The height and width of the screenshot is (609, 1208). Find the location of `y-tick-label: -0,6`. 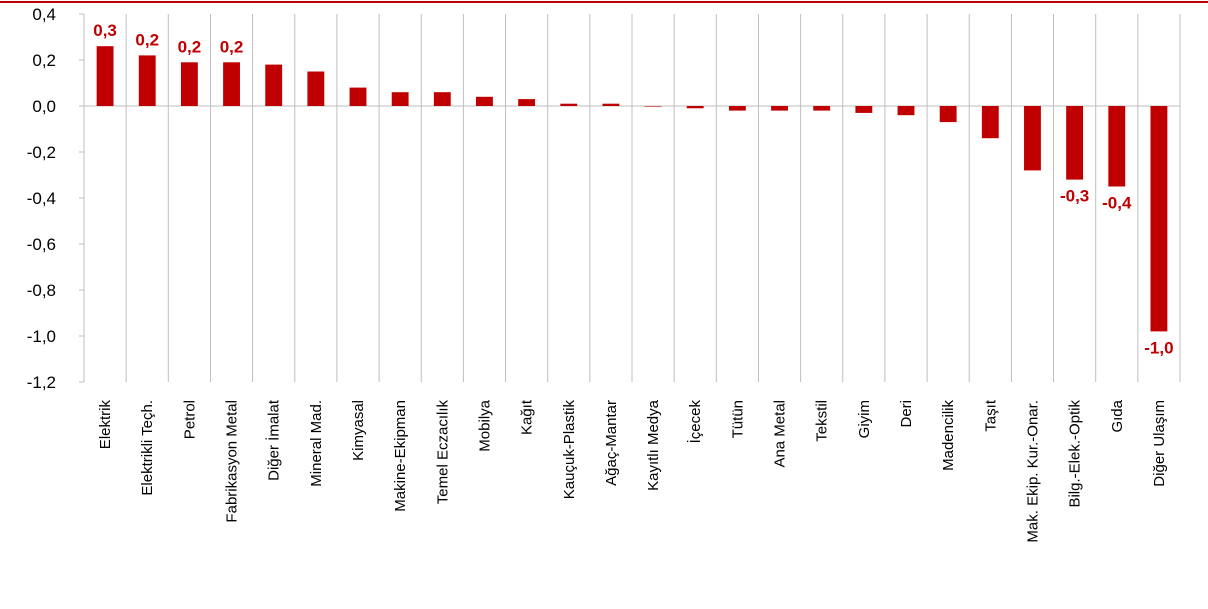

y-tick-label: -0,6 is located at coordinates (41, 244).